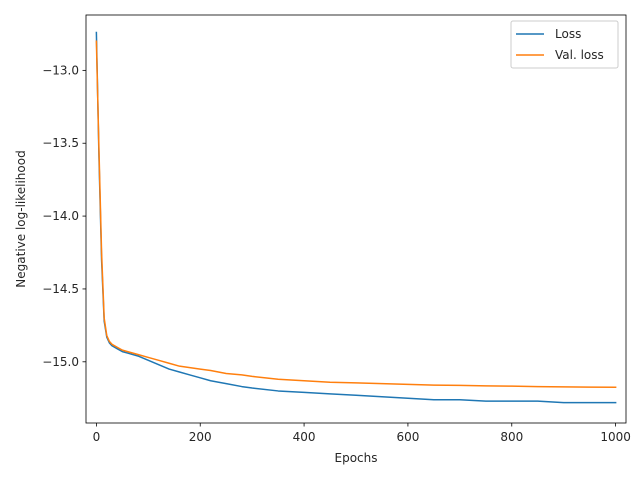  I want to click on legend: Loss Val. loss, so click(564, 44).